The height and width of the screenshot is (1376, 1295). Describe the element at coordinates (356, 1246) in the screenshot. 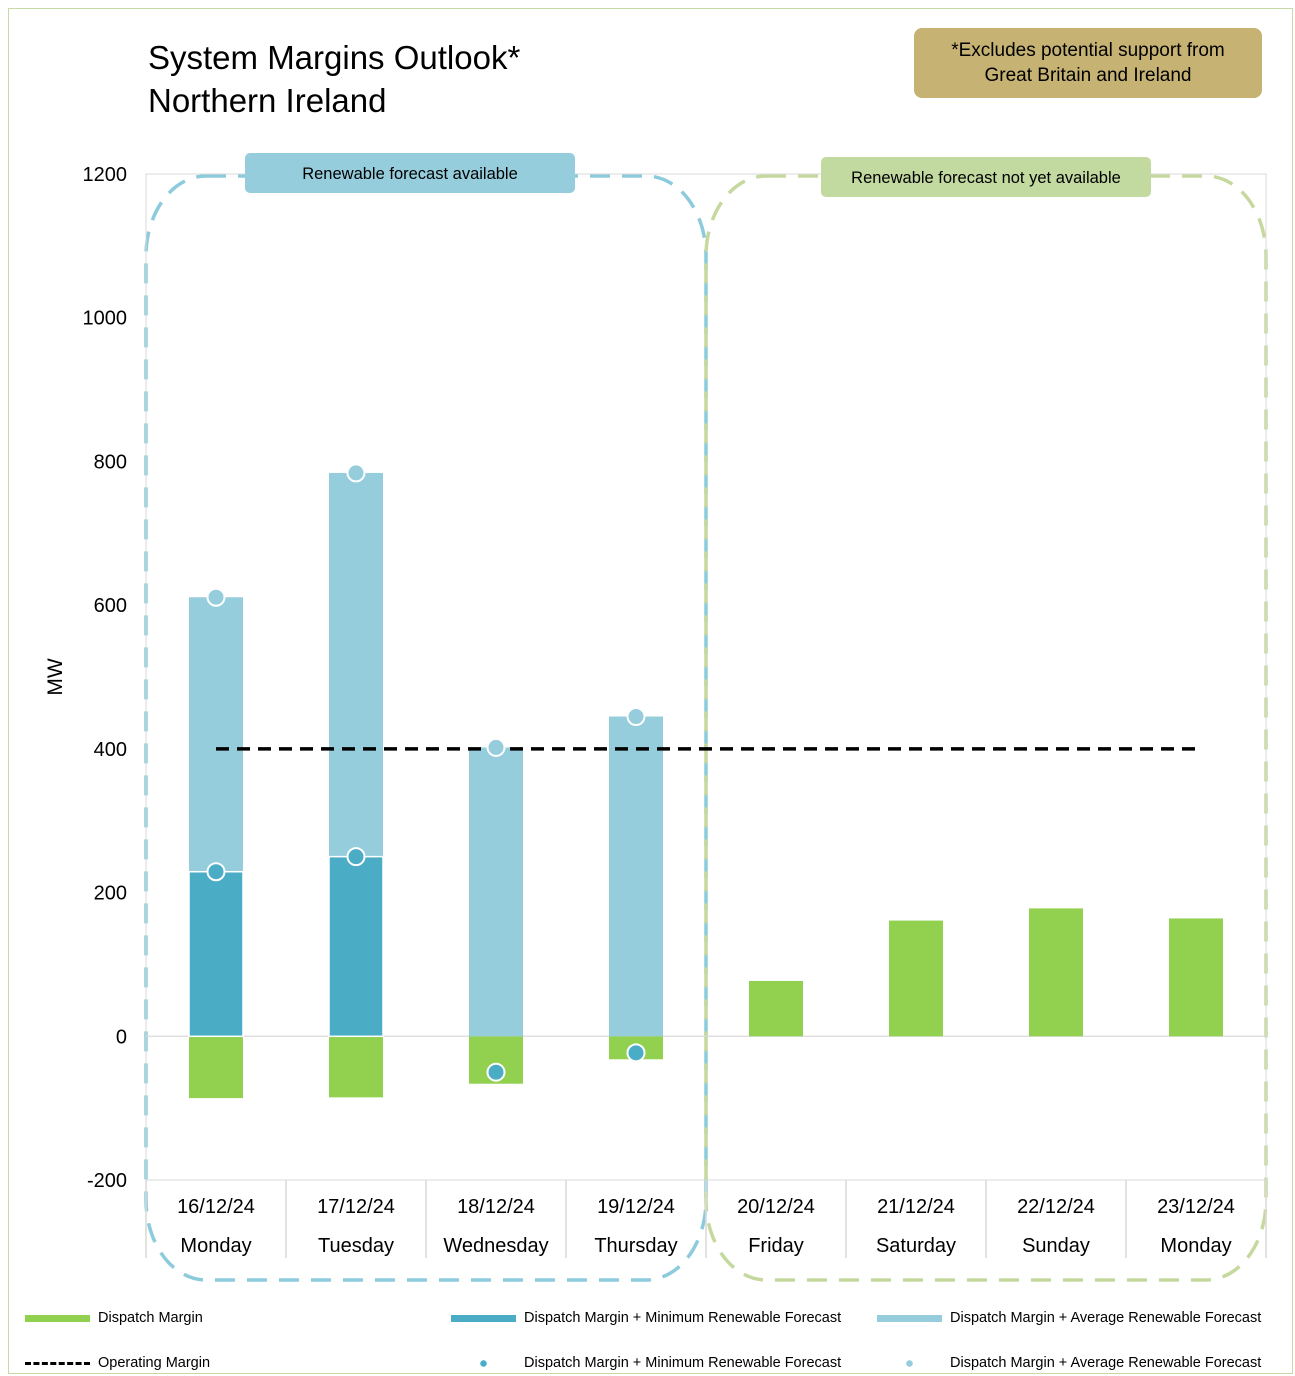

I see `x-day-label: Tuesday` at that location.